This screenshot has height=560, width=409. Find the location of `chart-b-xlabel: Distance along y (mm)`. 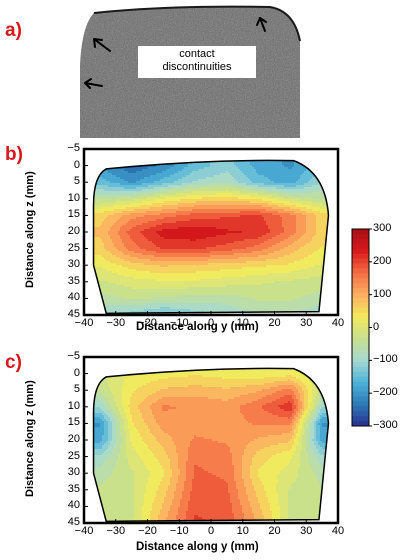

chart-b-xlabel: Distance along y (mm) is located at coordinates (197, 327).